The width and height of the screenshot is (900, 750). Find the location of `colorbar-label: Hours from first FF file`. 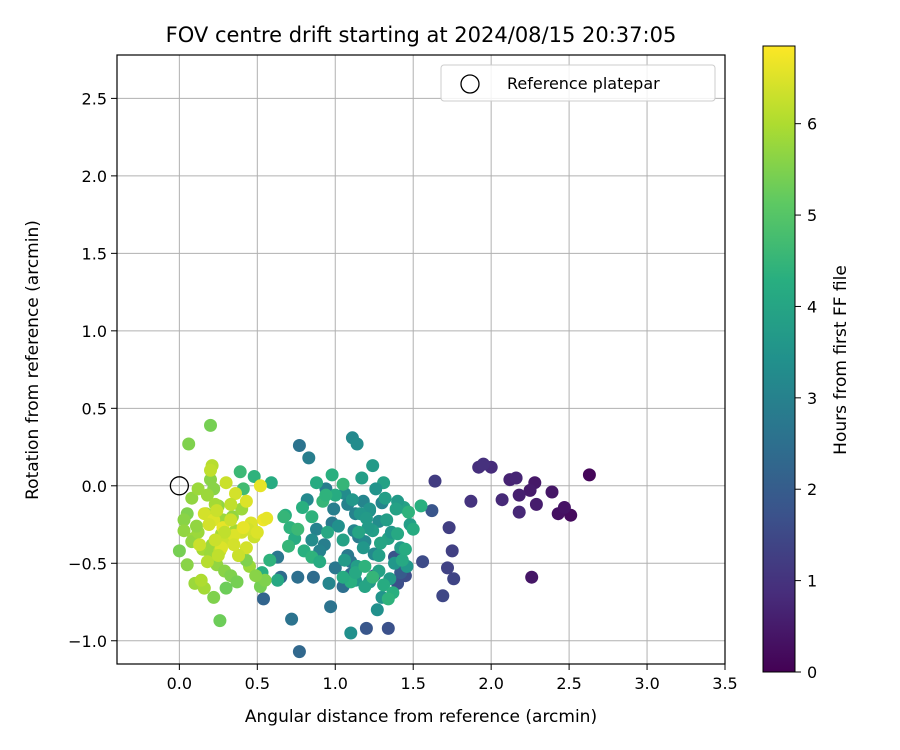

colorbar-label: Hours from first FF file is located at coordinates (841, 360).